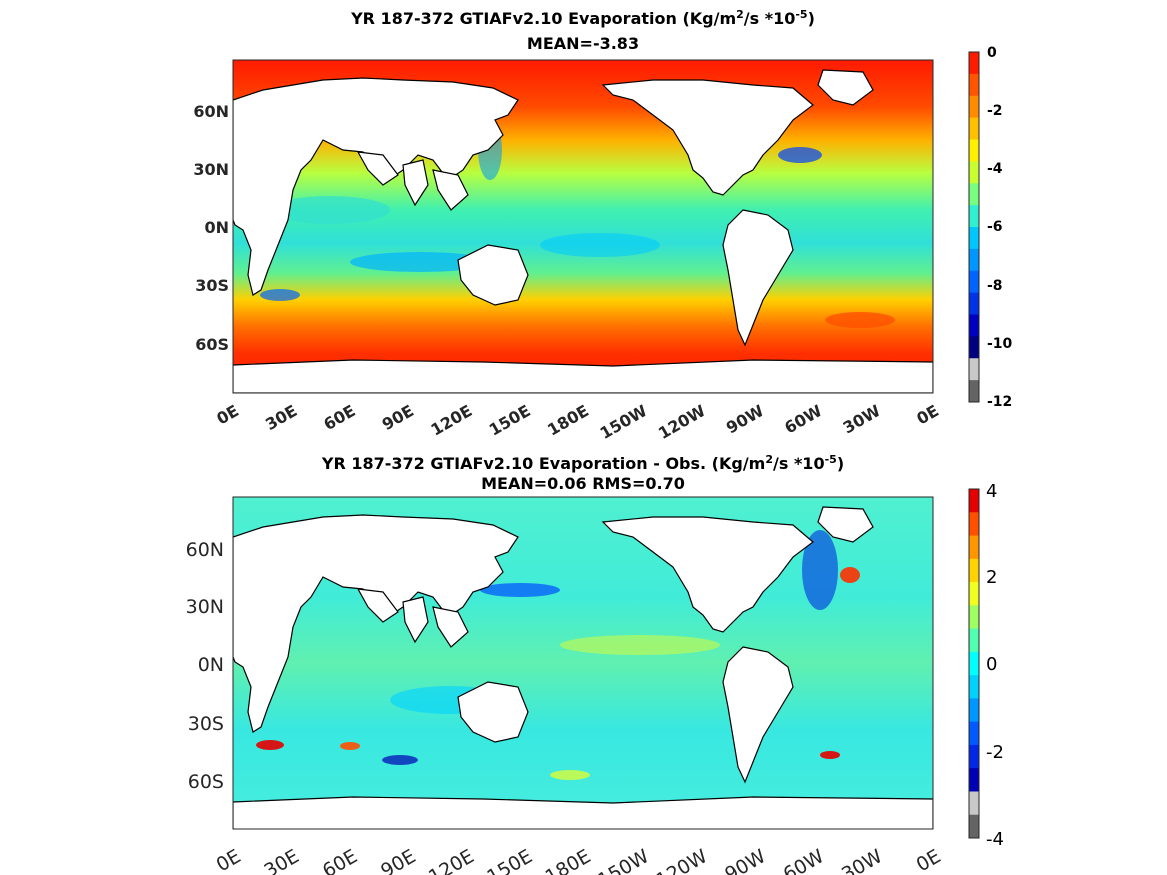 This screenshot has height=875, width=1167. Describe the element at coordinates (991, 664) in the screenshot. I see `bottom-cbtick-label: 0` at that location.